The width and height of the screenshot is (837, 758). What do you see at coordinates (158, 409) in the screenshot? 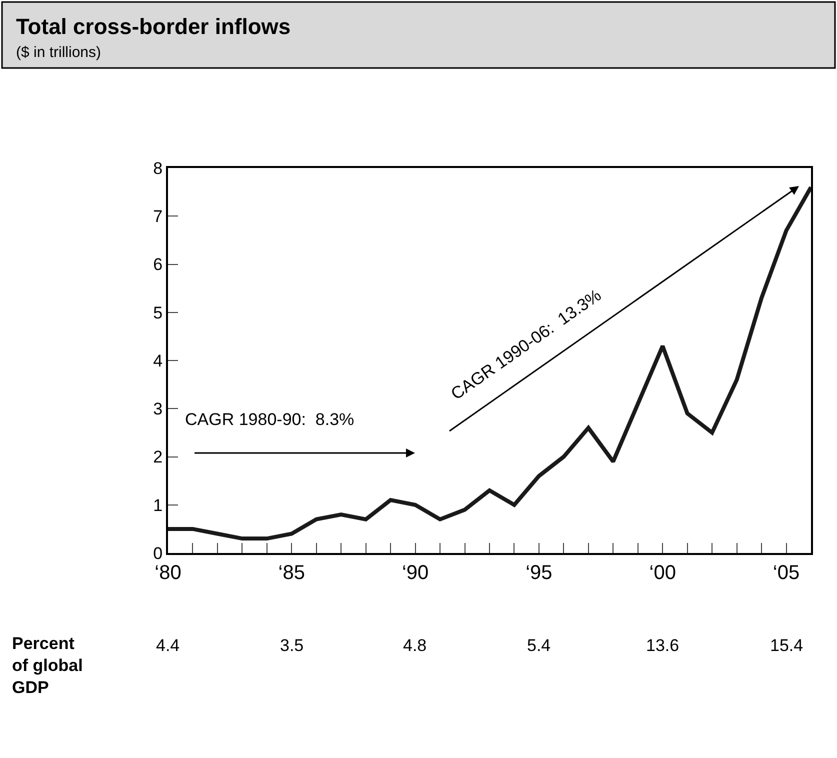
I see `y-tick-label: 3` at bounding box center [158, 409].